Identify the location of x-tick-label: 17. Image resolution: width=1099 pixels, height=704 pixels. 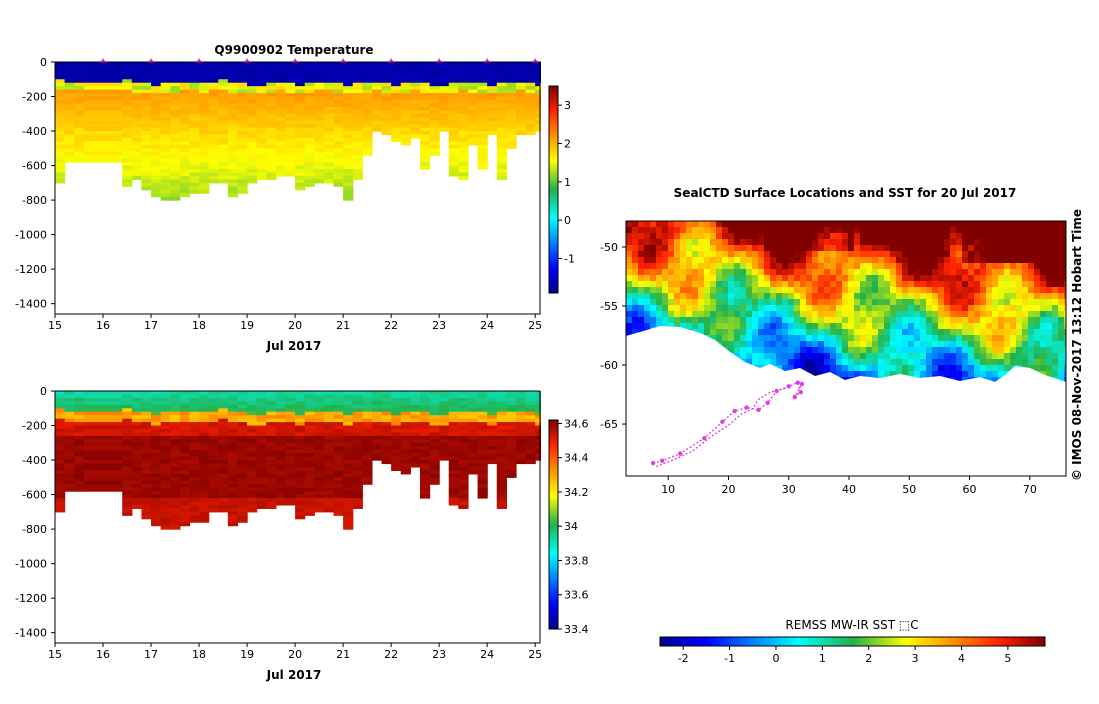
(151, 654).